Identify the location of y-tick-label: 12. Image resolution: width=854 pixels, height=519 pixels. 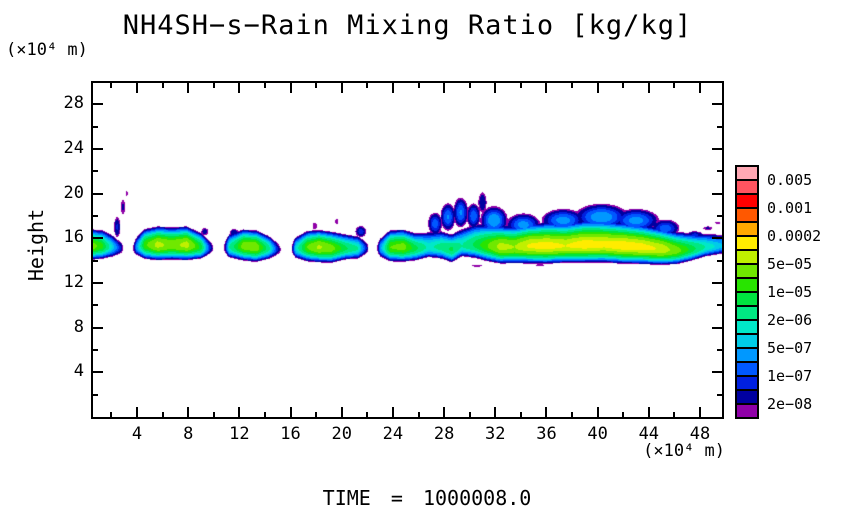
(73, 281).